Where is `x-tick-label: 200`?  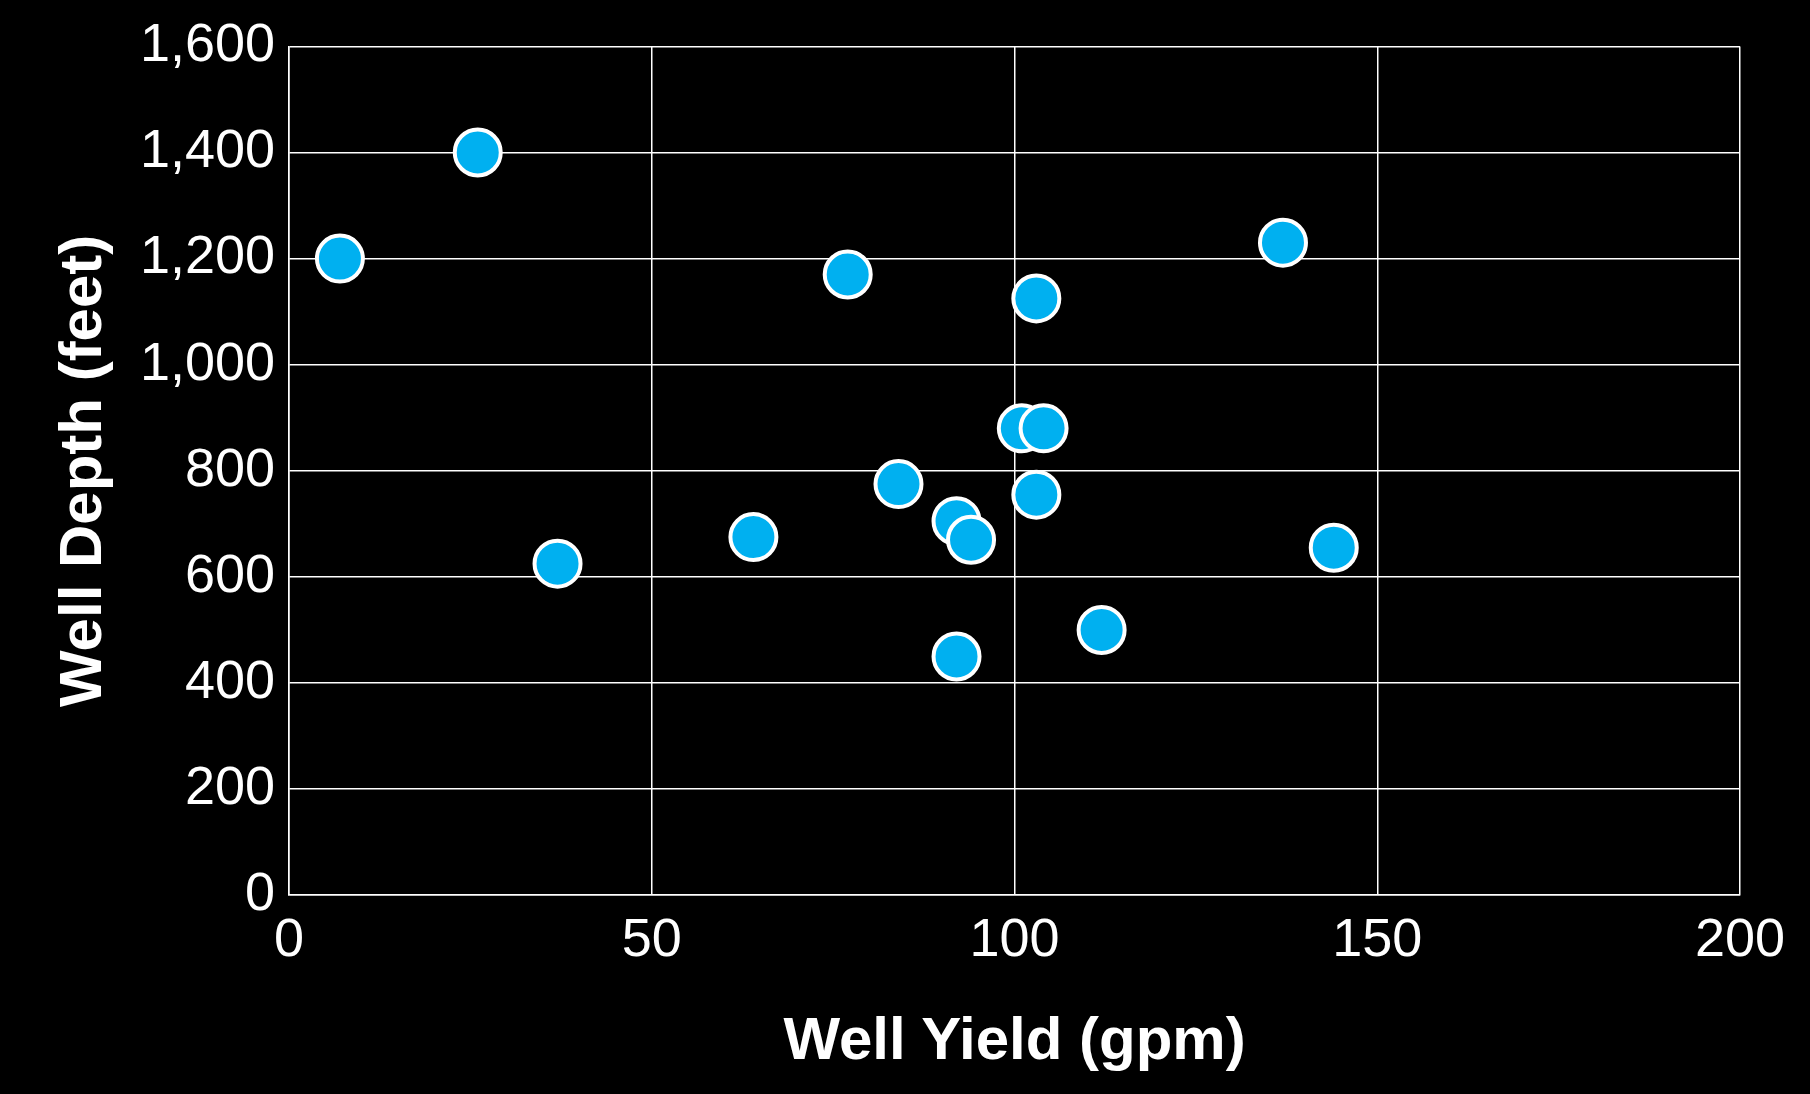 x-tick-label: 200 is located at coordinates (1740, 937).